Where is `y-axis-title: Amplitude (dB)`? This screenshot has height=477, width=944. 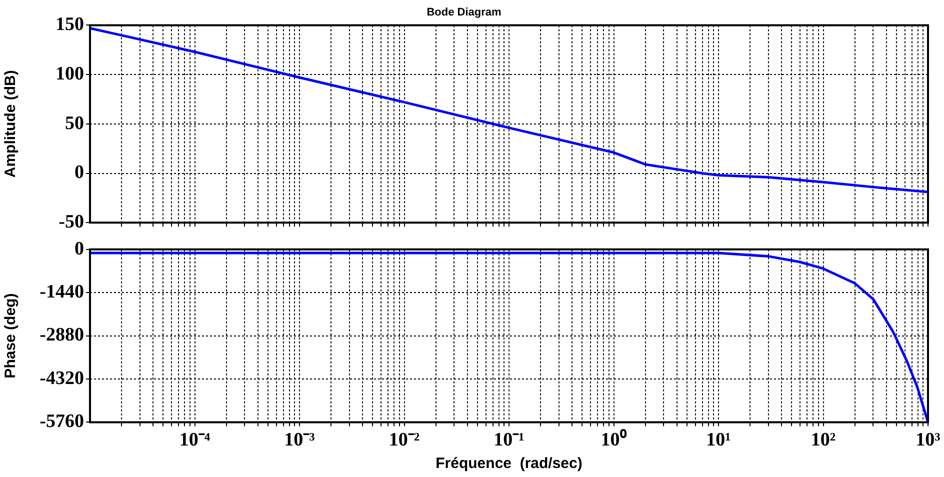
y-axis-title: Amplitude (dB) is located at coordinates (11, 124).